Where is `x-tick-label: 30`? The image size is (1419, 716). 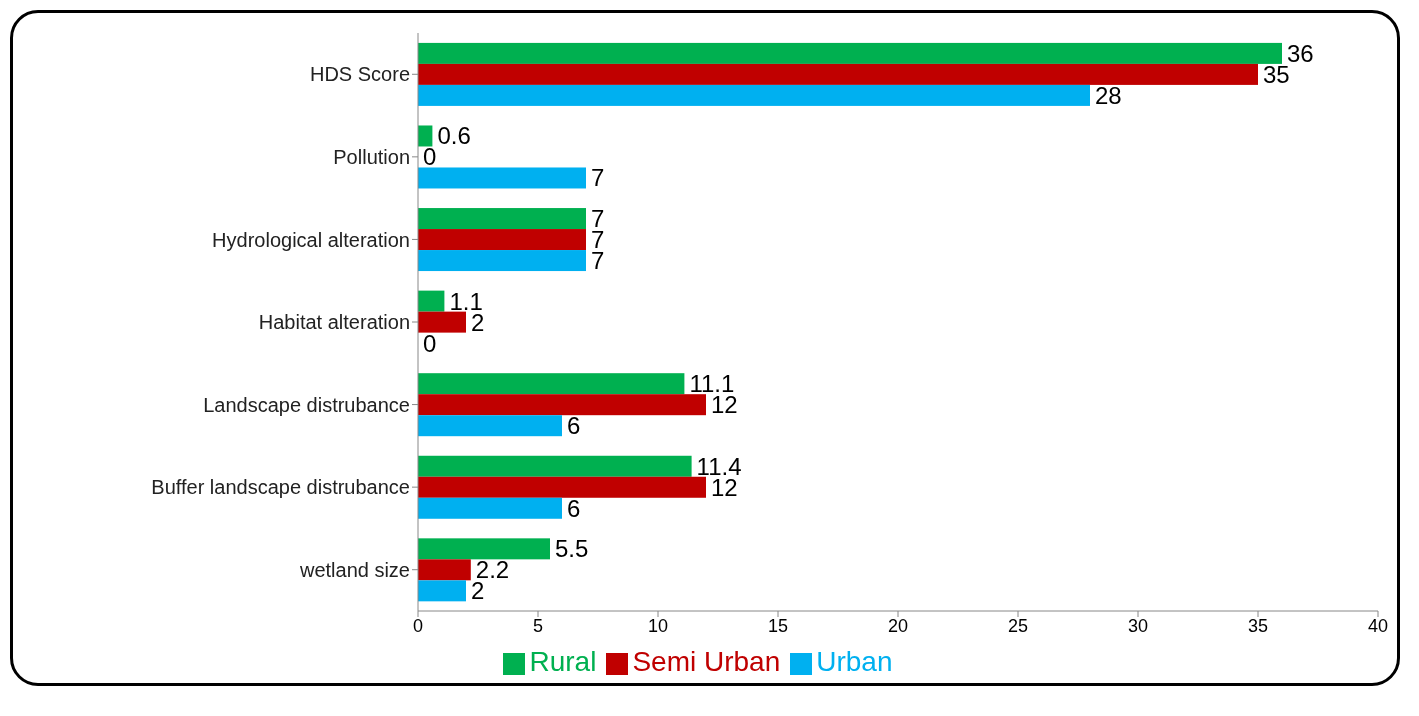 x-tick-label: 30 is located at coordinates (1138, 625).